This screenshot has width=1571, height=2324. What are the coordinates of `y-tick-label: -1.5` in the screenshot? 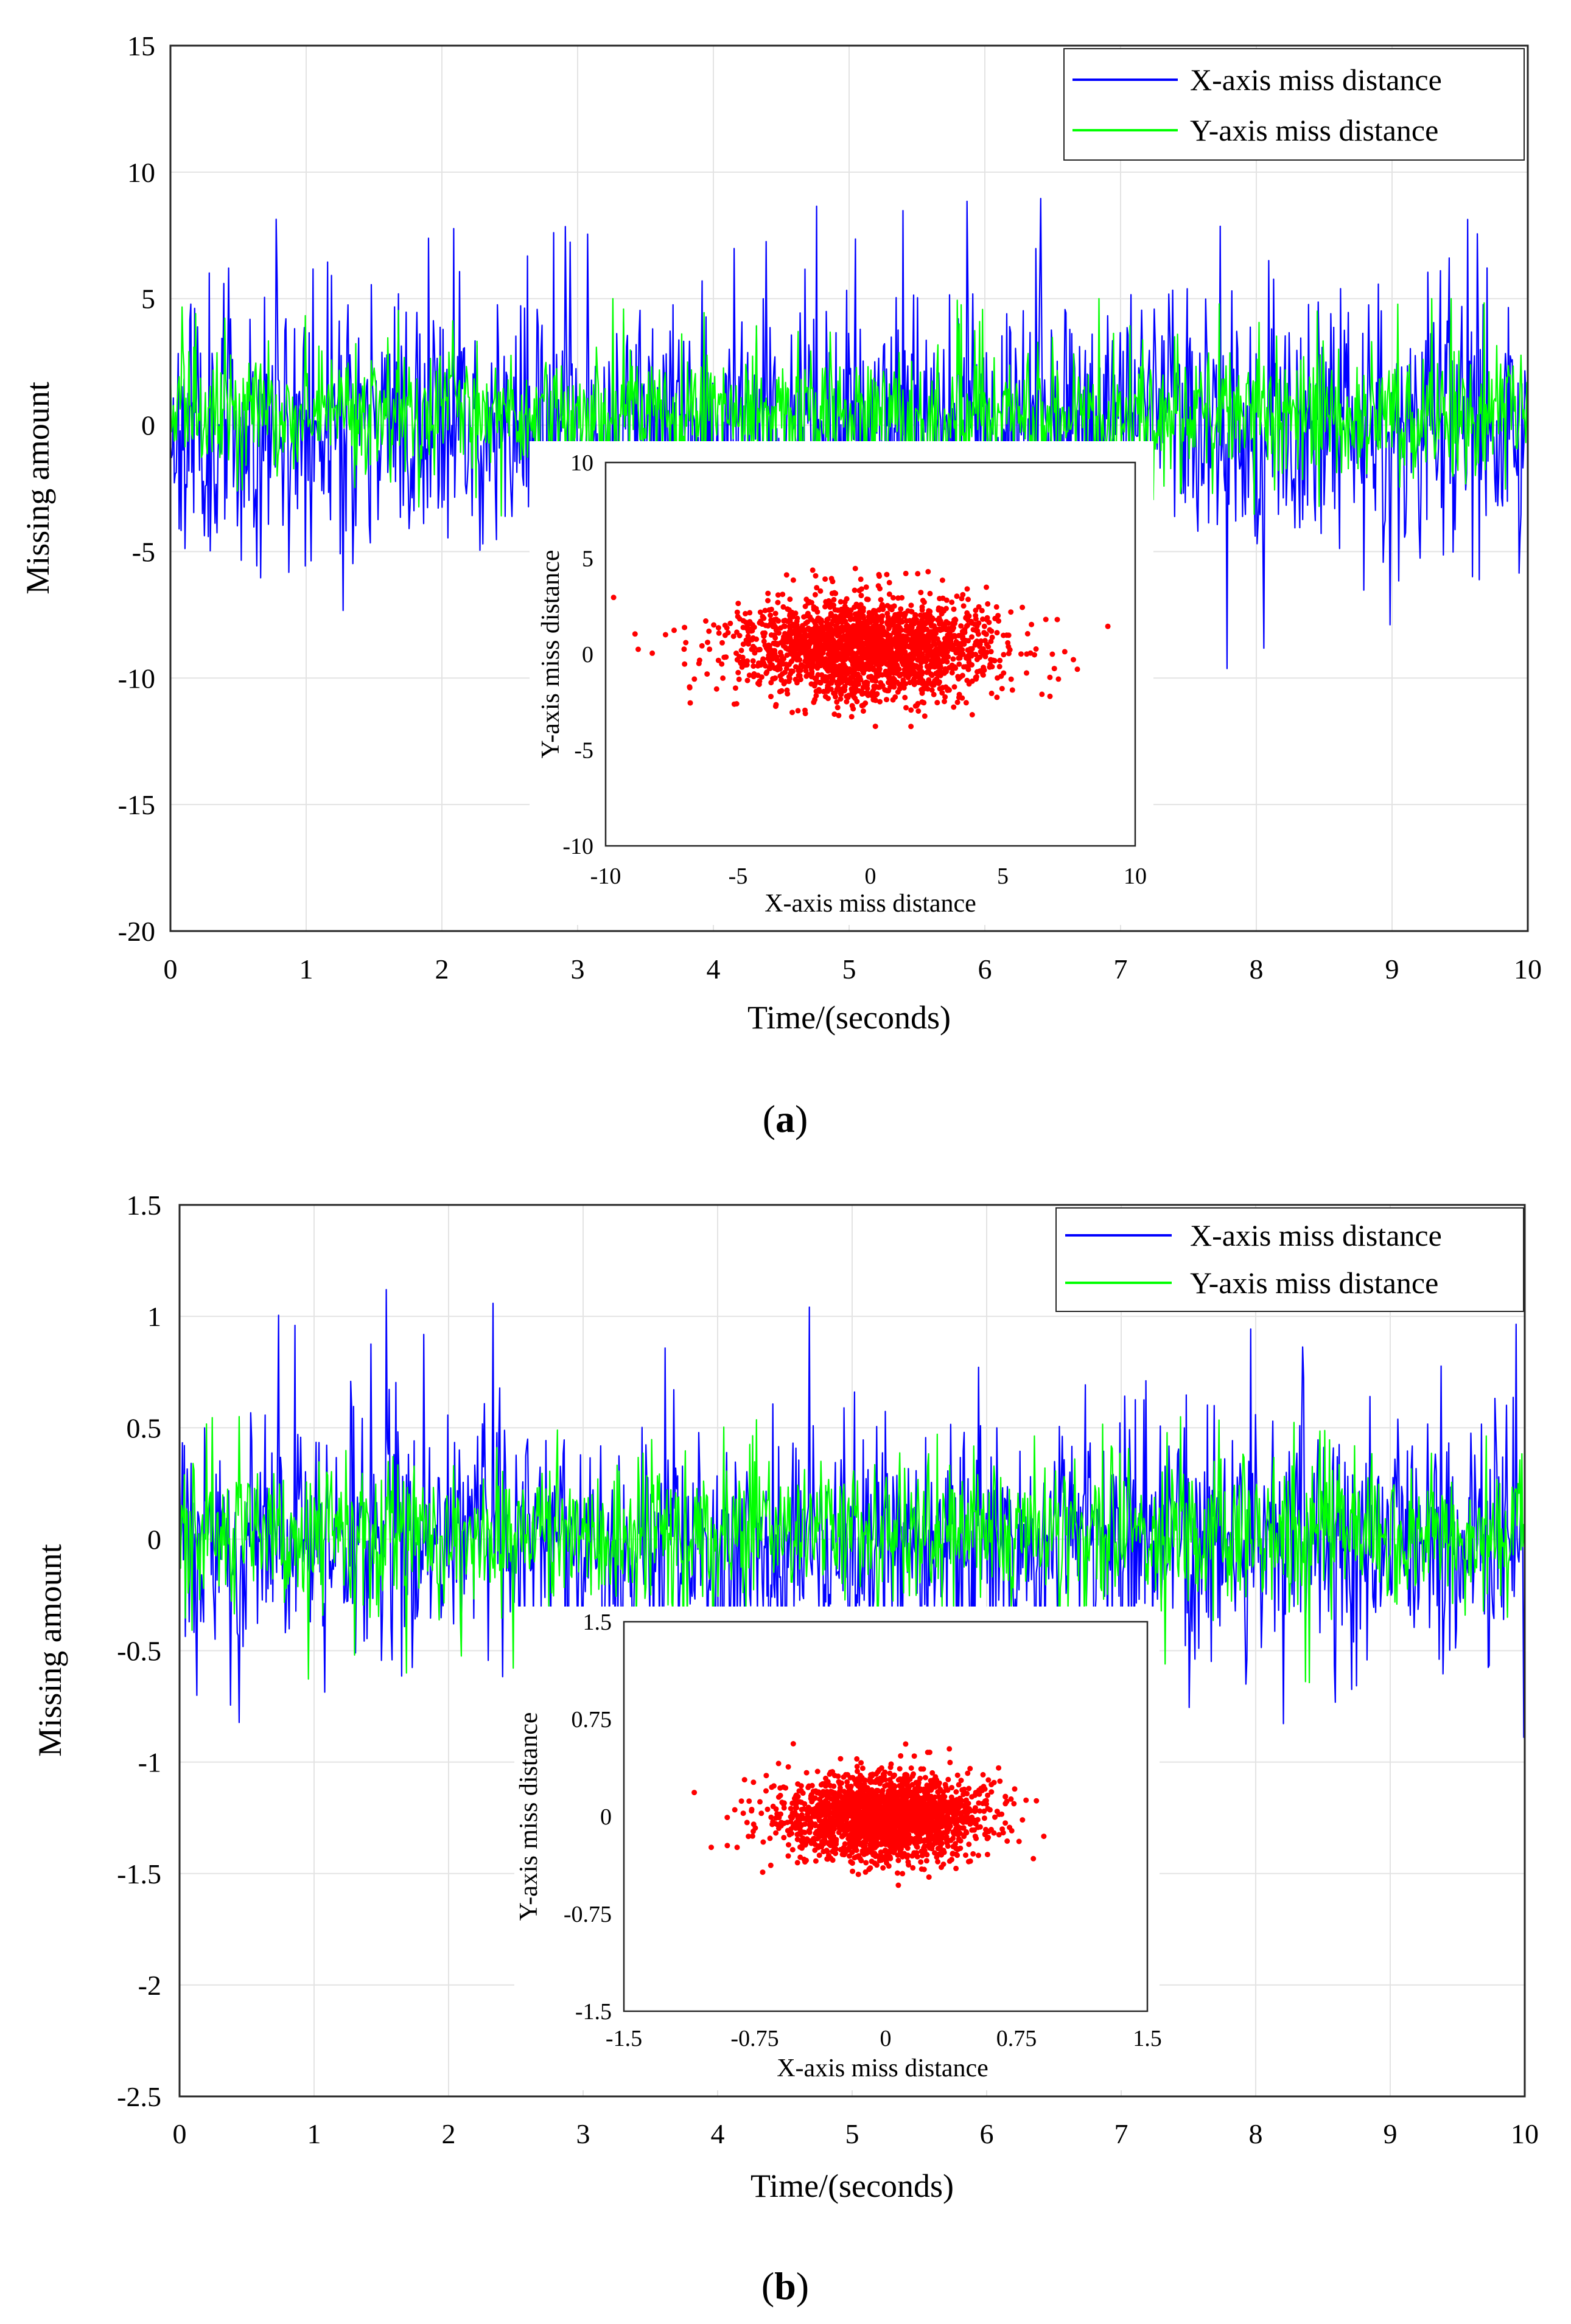 It's located at (139, 1874).